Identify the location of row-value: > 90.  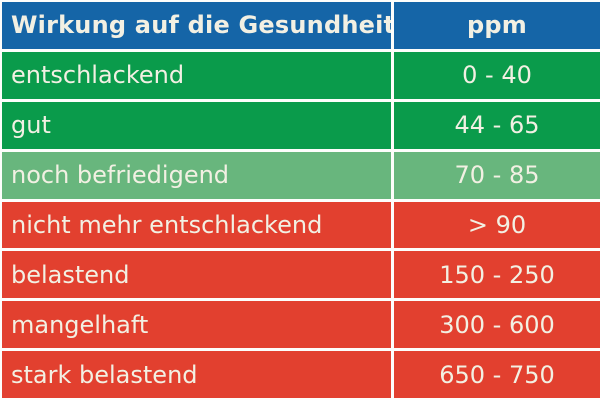
(497, 224).